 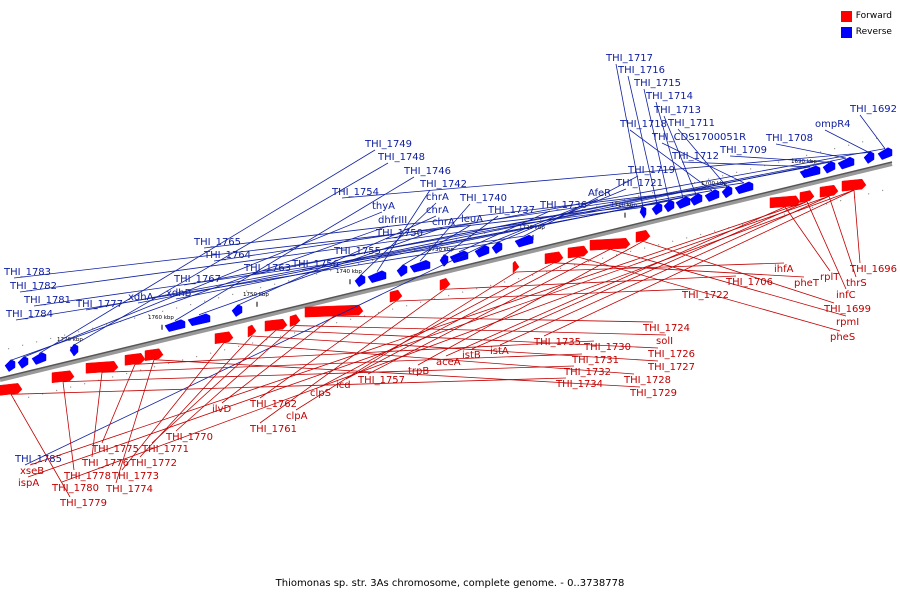 What do you see at coordinates (647, 380) in the screenshot?
I see `forward-gene-label: THI_1728` at bounding box center [647, 380].